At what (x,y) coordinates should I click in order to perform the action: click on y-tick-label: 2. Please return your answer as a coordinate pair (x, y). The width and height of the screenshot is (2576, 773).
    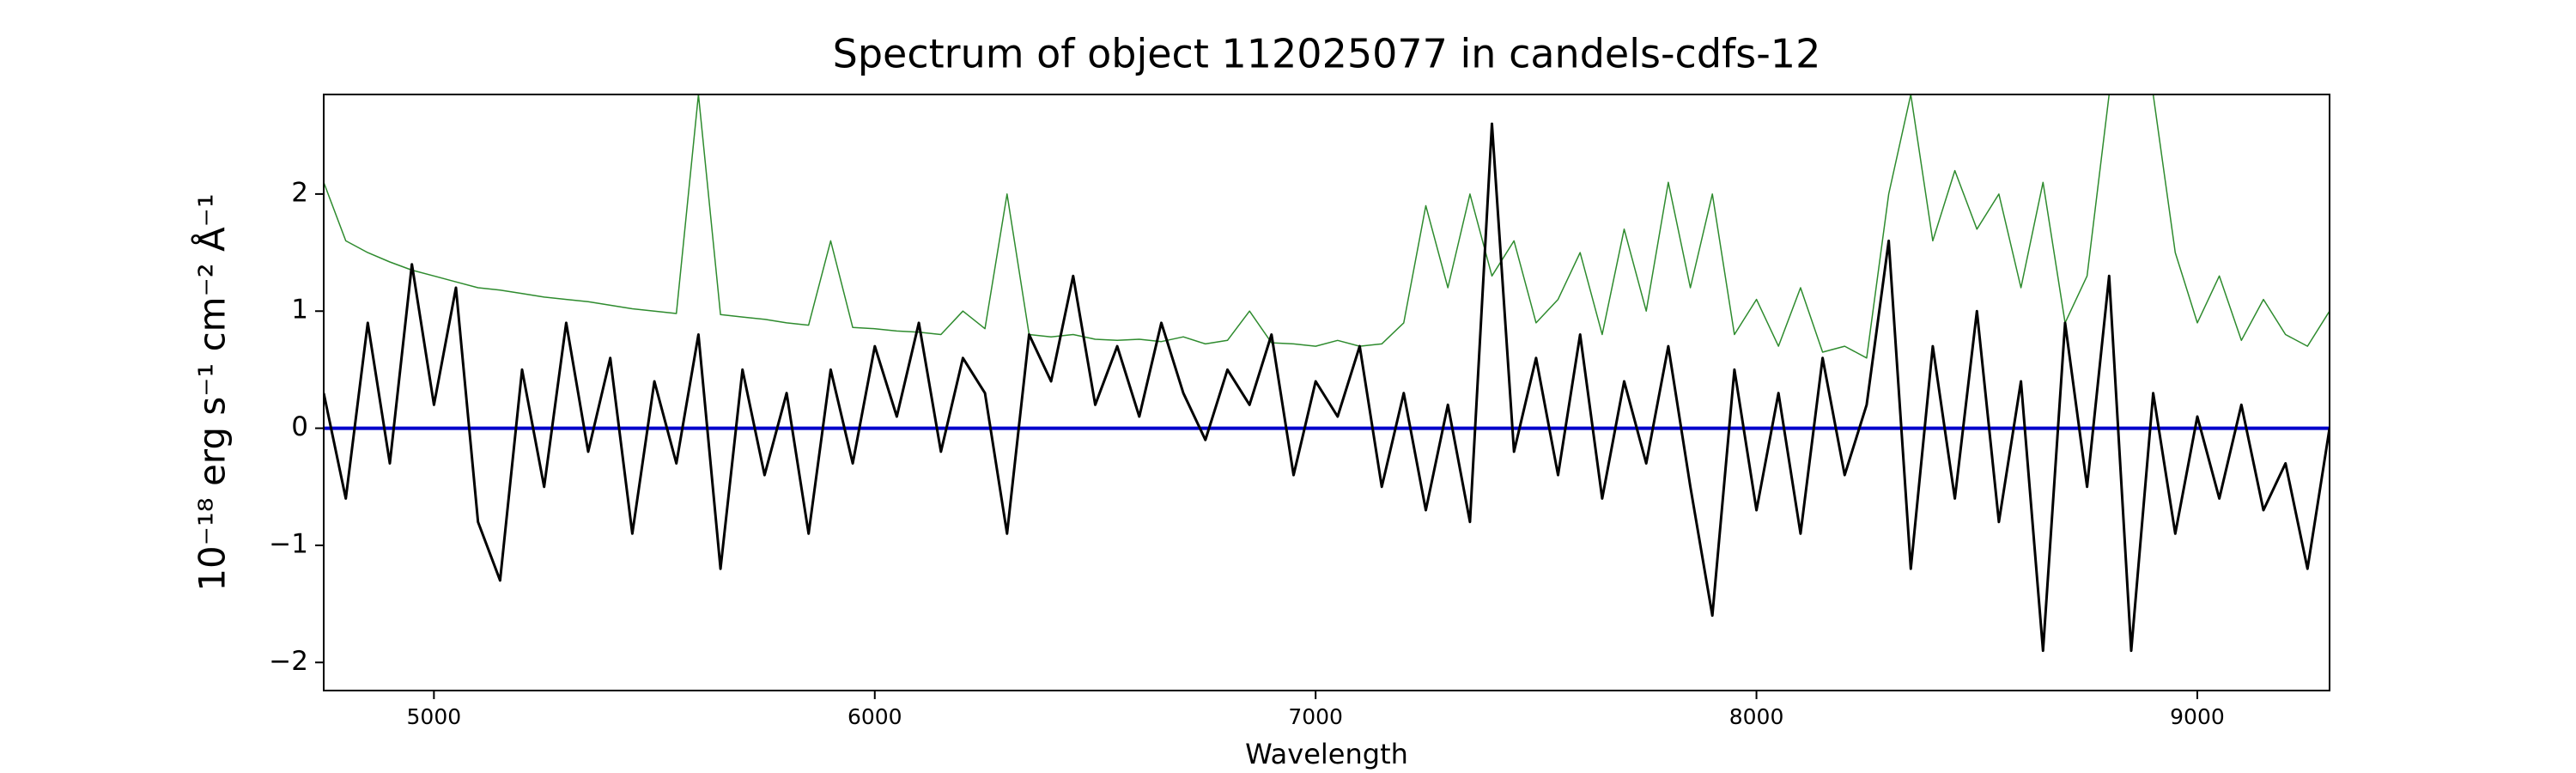
    Looking at the image, I should click on (300, 192).